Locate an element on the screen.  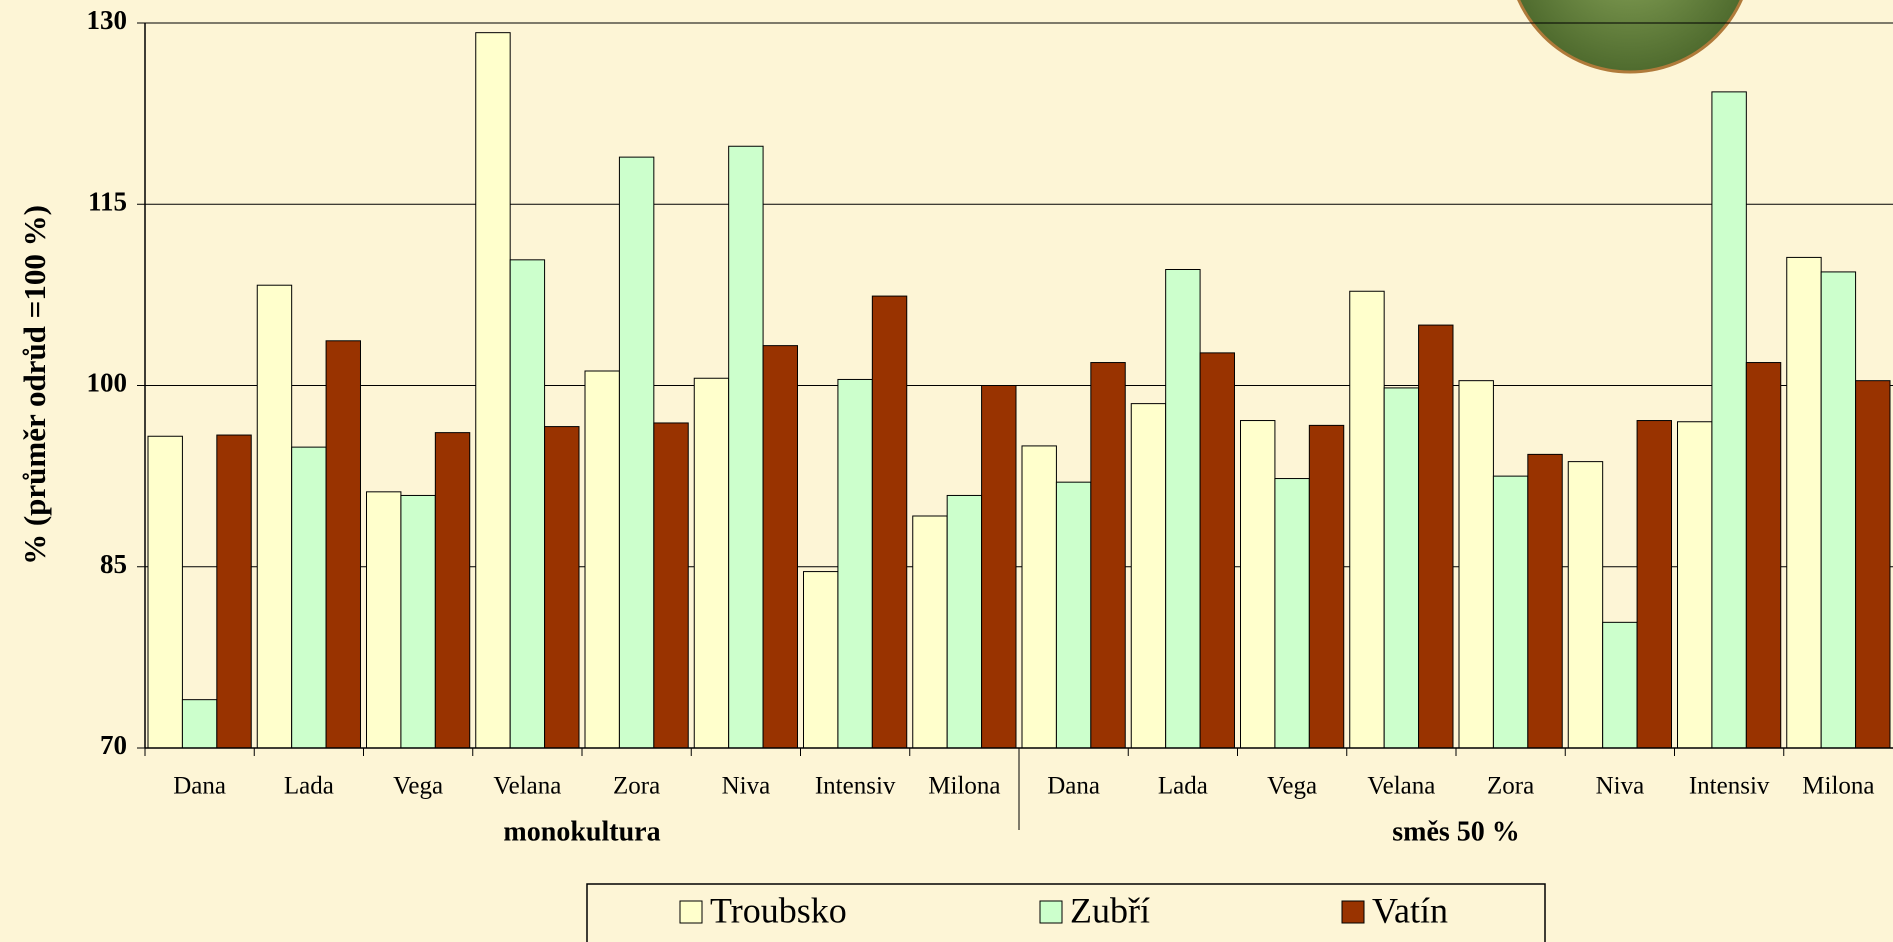
photo is located at coordinates (1630, 37).